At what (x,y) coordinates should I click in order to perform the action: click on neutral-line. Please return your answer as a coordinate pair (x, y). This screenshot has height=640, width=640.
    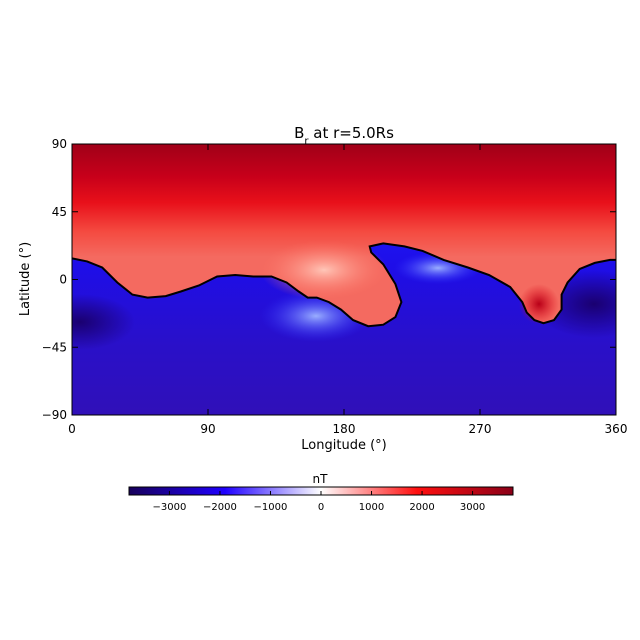
    Looking at the image, I should click on (344, 285).